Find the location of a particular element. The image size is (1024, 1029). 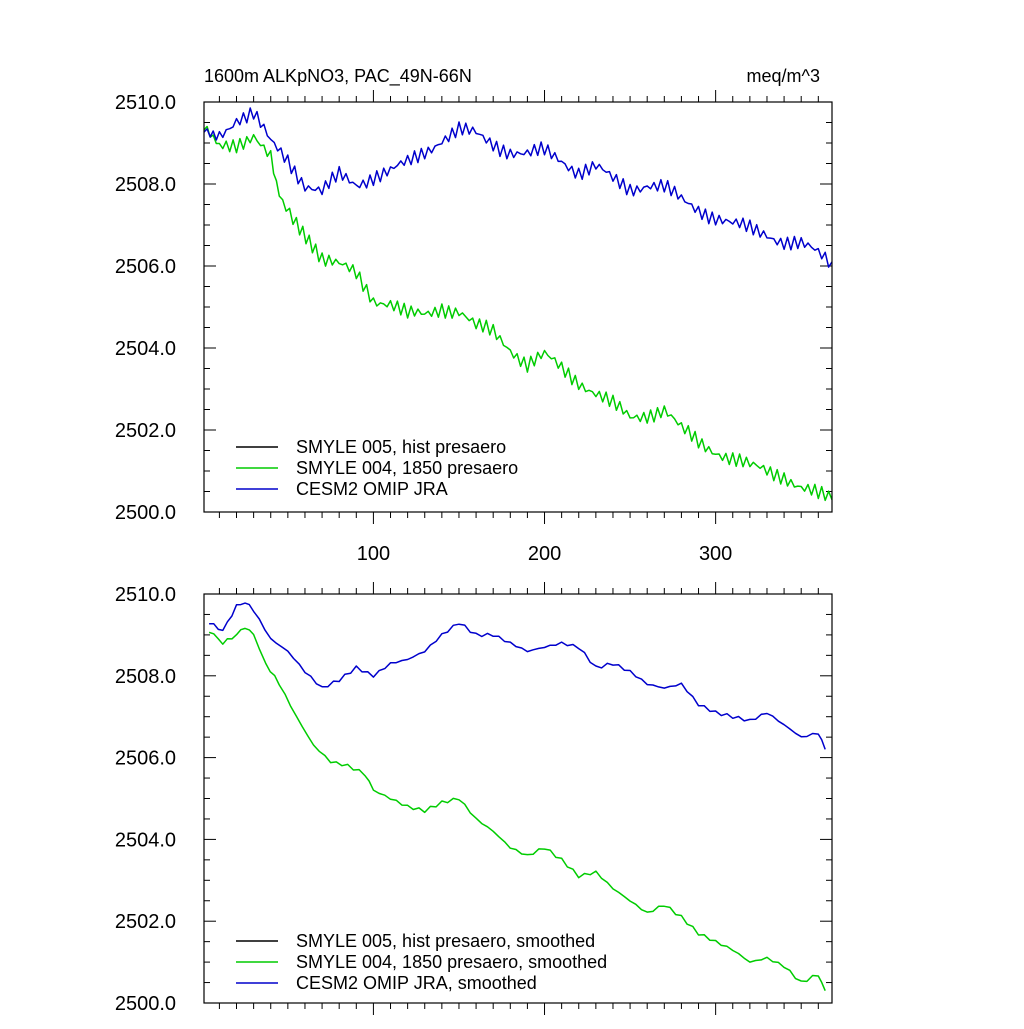

x-tick-label: 200 is located at coordinates (544, 554).